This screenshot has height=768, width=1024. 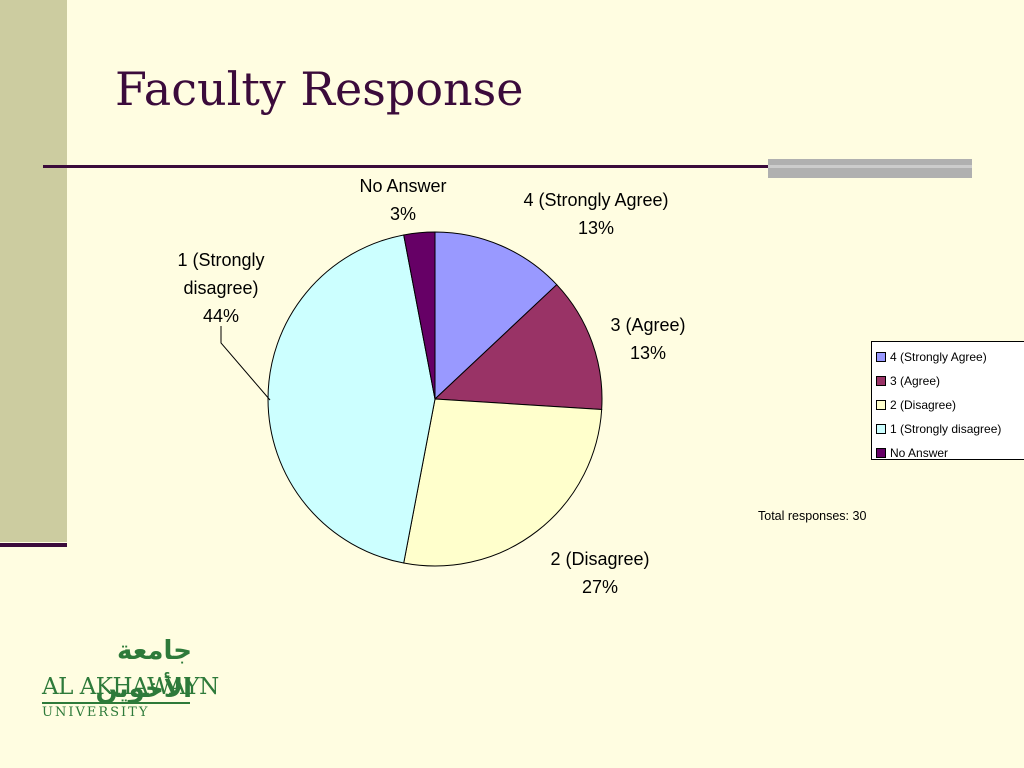 What do you see at coordinates (96, 712) in the screenshot?
I see `logo-subtitle: UNIVERSITY` at bounding box center [96, 712].